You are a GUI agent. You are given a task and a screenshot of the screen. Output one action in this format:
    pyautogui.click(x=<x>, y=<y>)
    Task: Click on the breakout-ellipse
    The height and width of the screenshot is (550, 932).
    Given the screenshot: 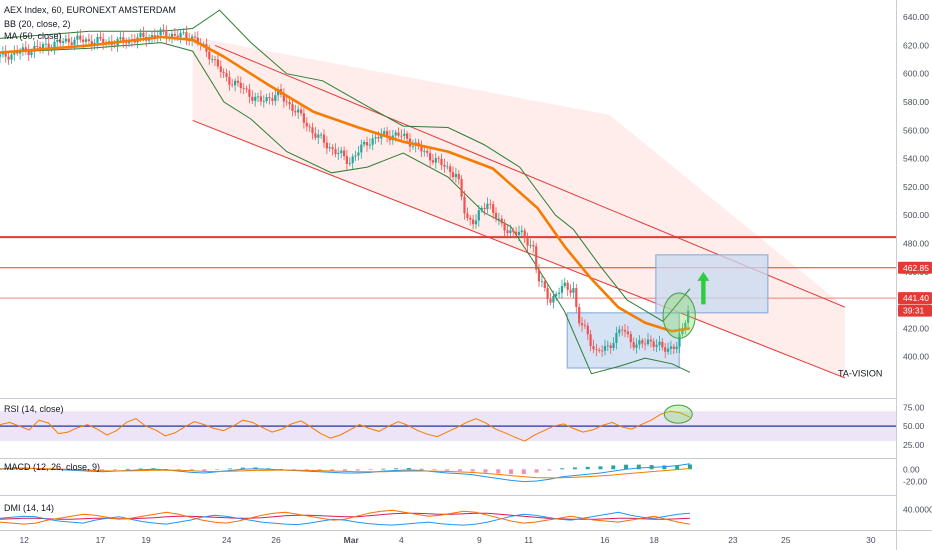 What is the action you would take?
    pyautogui.click(x=679, y=315)
    